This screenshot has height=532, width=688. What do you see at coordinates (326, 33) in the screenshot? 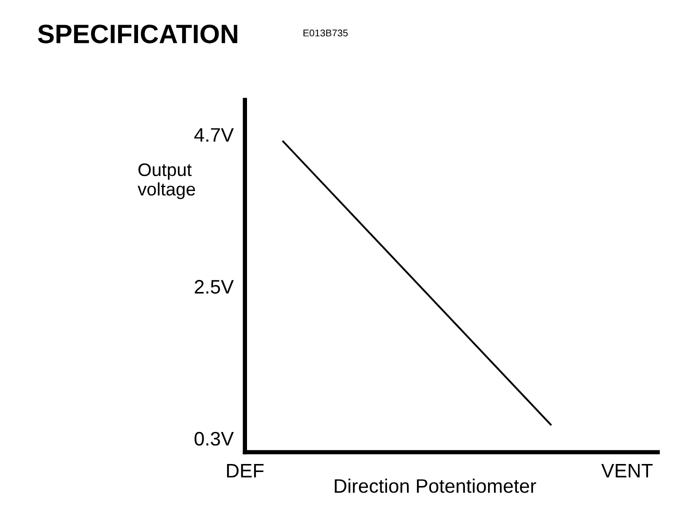
I see `text: E013B735` at bounding box center [326, 33].